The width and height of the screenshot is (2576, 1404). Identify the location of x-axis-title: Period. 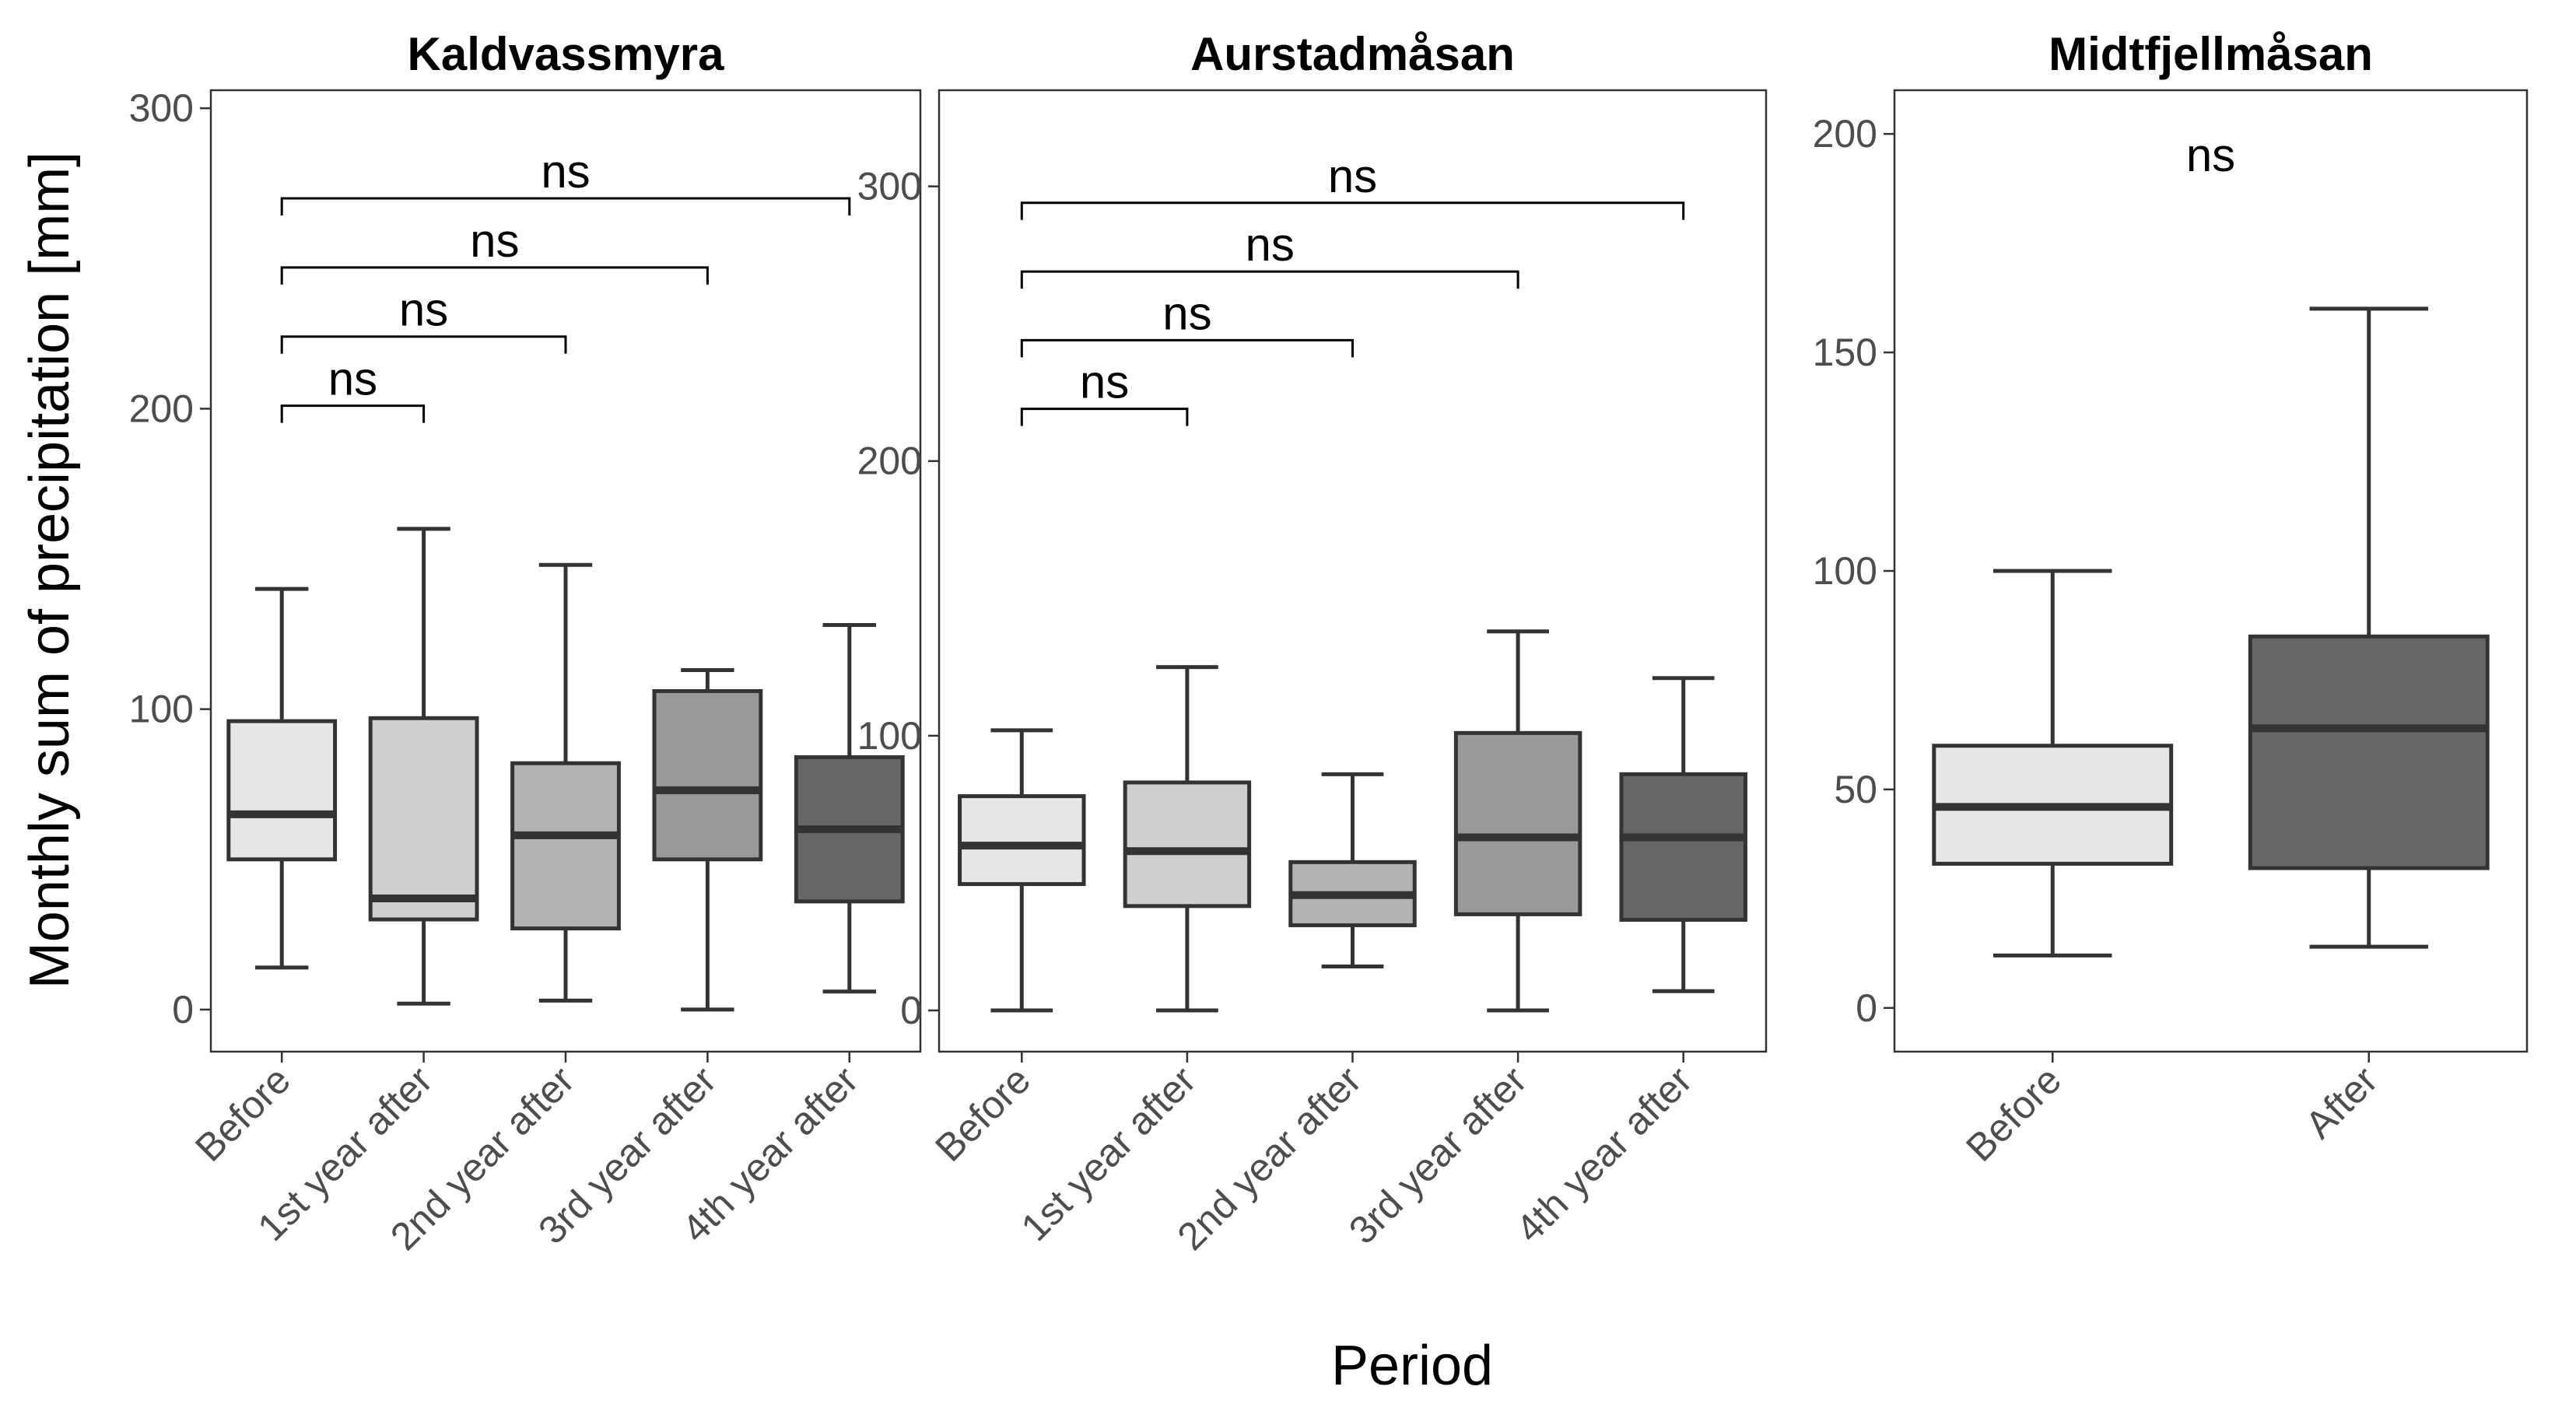
(1412, 1366).